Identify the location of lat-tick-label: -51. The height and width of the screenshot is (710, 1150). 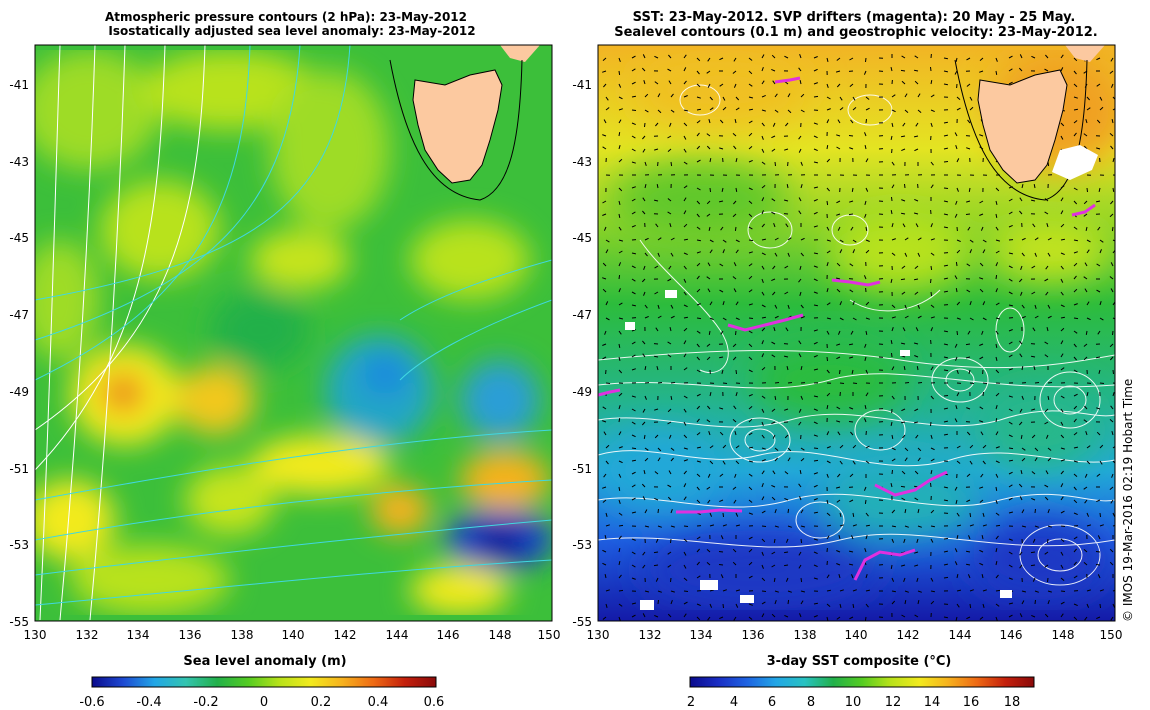
(582, 469).